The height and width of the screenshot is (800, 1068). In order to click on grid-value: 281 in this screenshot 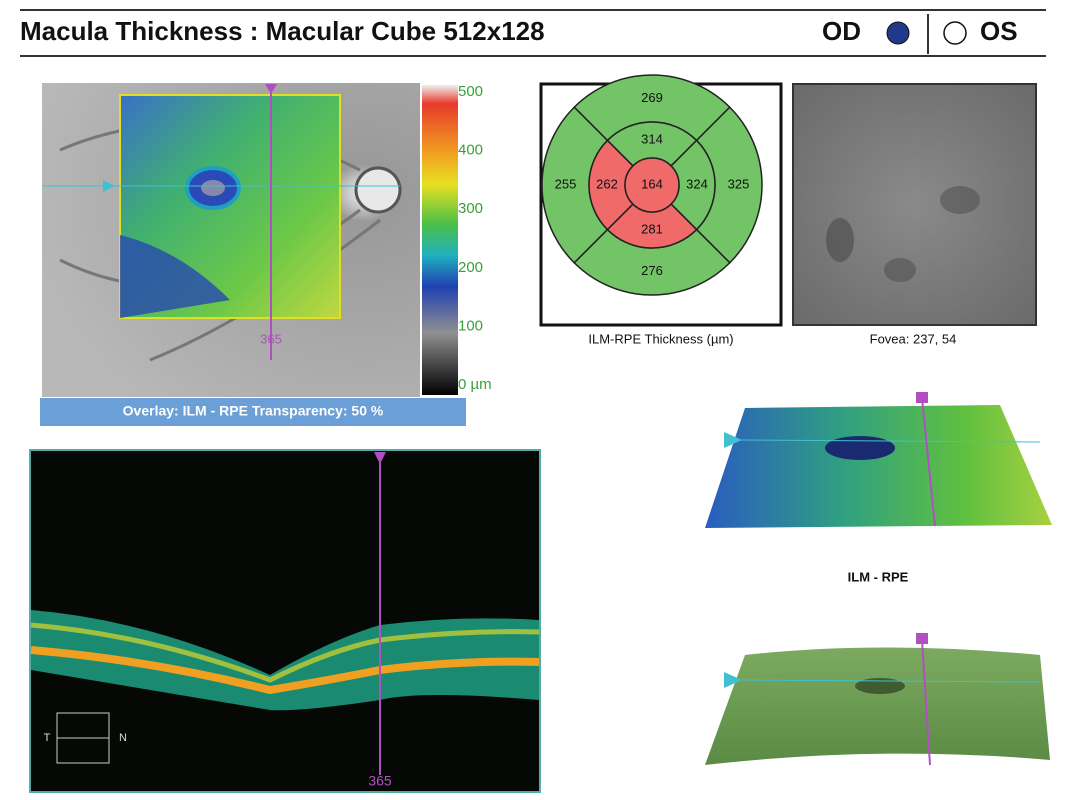, I will do `click(652, 228)`.